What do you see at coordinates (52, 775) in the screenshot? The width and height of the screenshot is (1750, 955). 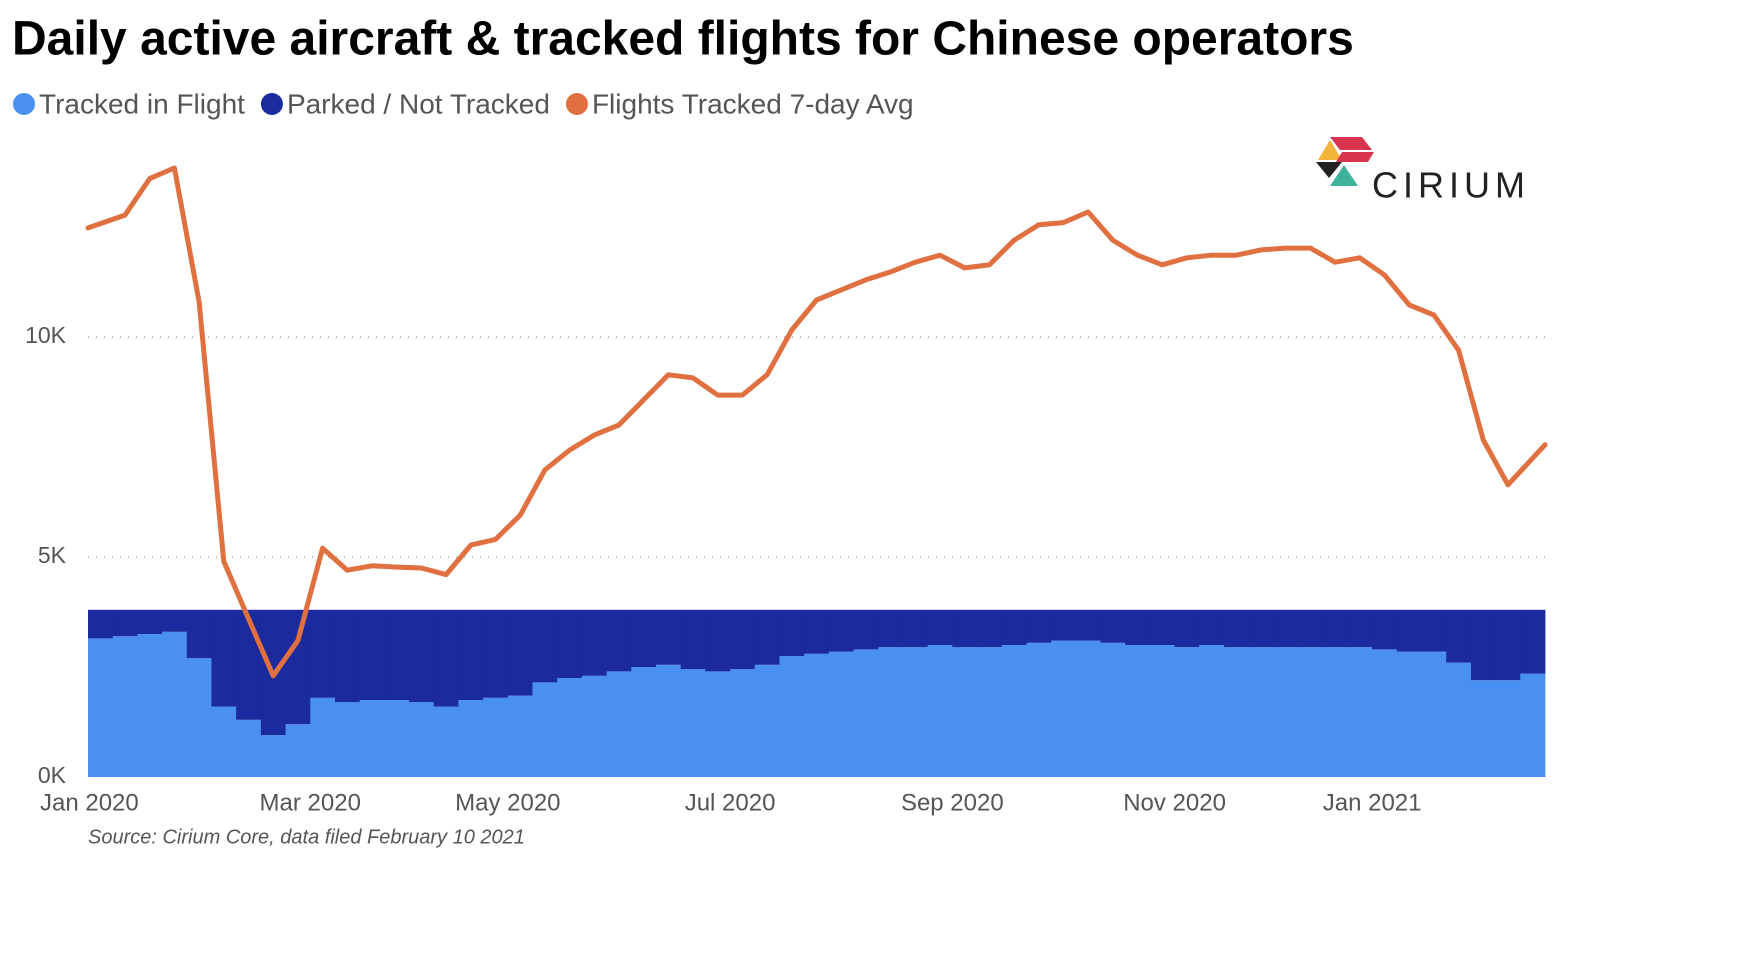 I see `y-tick-label: 0K` at bounding box center [52, 775].